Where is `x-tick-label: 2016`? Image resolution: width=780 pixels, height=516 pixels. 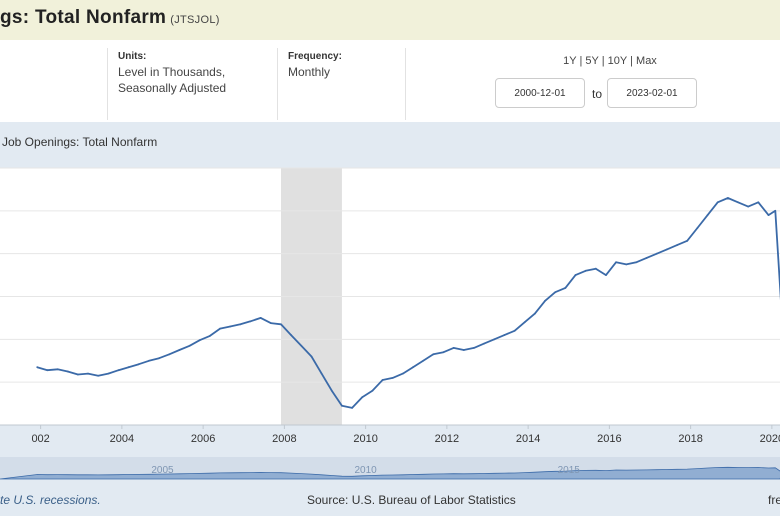
x-tick-label: 2016 is located at coordinates (609, 439).